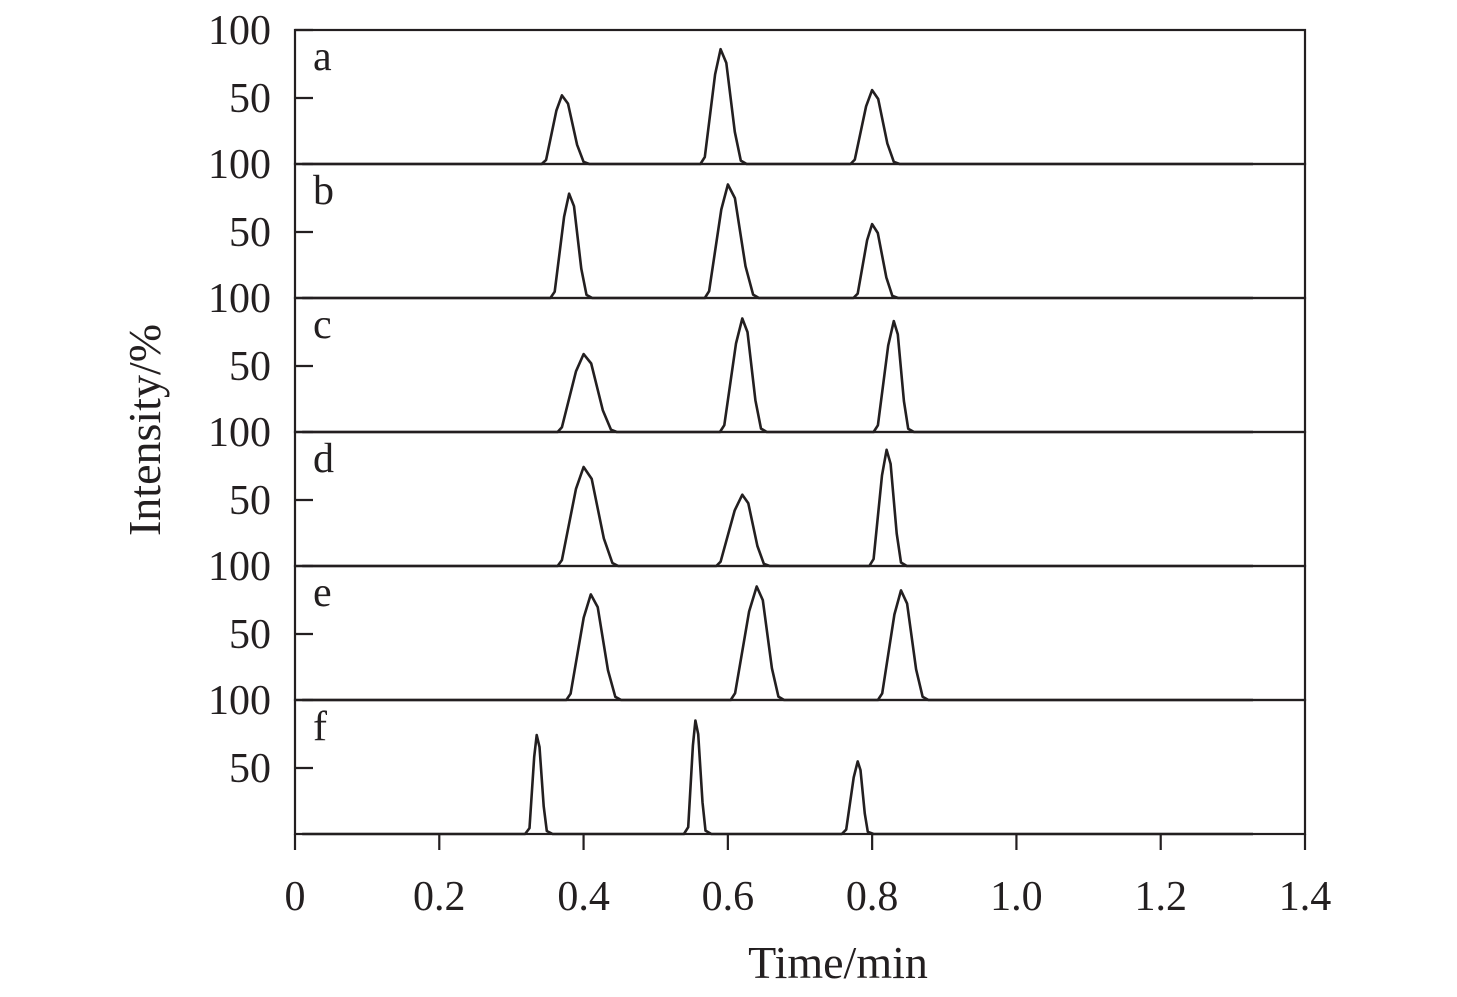  I want to click on panel-letter: a, so click(322, 57).